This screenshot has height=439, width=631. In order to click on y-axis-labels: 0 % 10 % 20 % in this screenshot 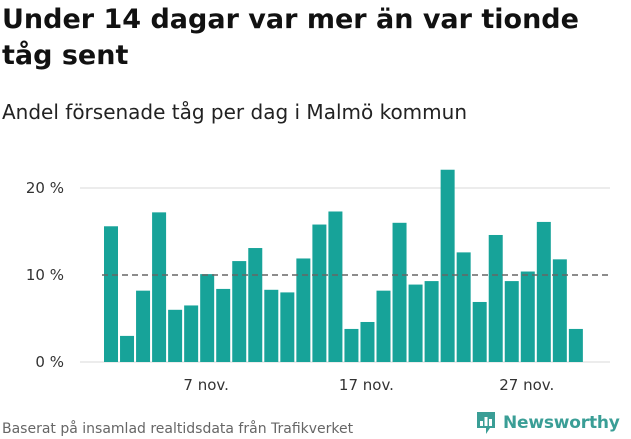, I will do `click(45, 275)`.